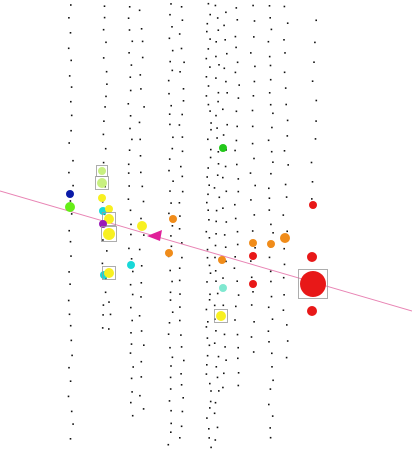  Describe the element at coordinates (102, 183) in the screenshot. I see `cluster-marker-lime` at that location.